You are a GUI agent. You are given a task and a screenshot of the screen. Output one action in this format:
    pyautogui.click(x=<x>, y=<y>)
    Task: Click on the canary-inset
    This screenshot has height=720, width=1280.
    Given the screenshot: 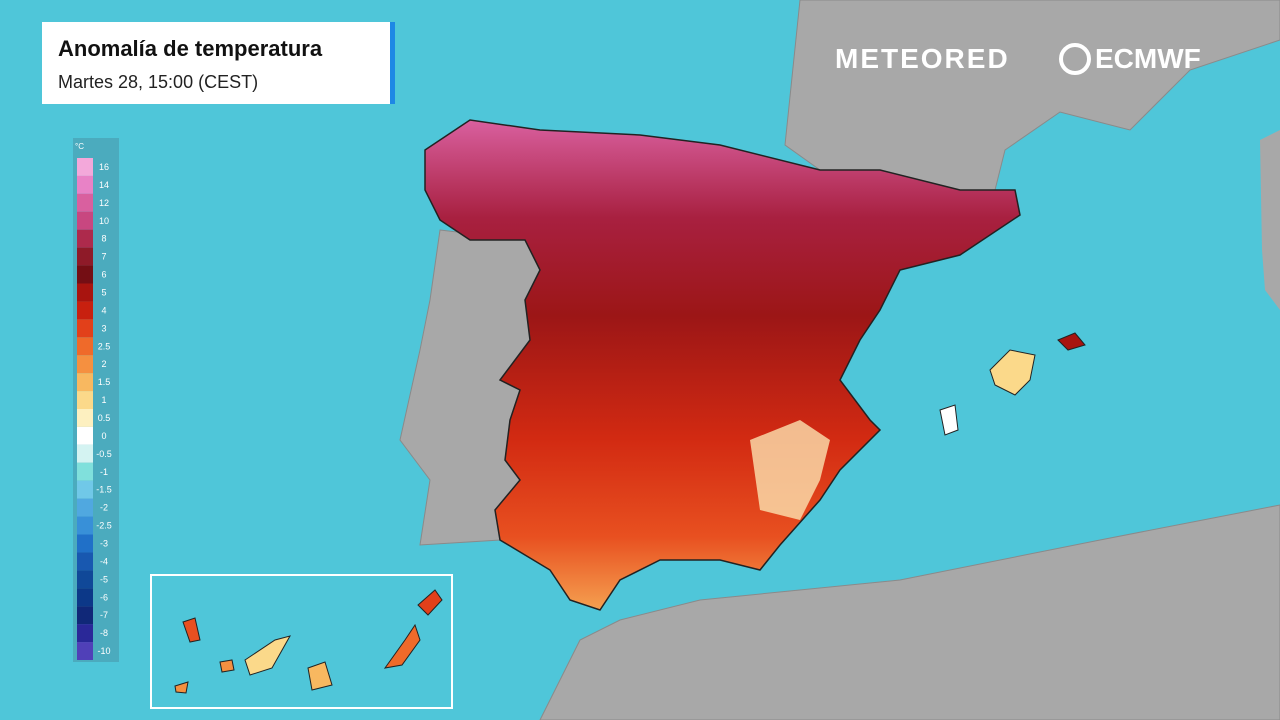 What is the action you would take?
    pyautogui.click(x=301, y=641)
    